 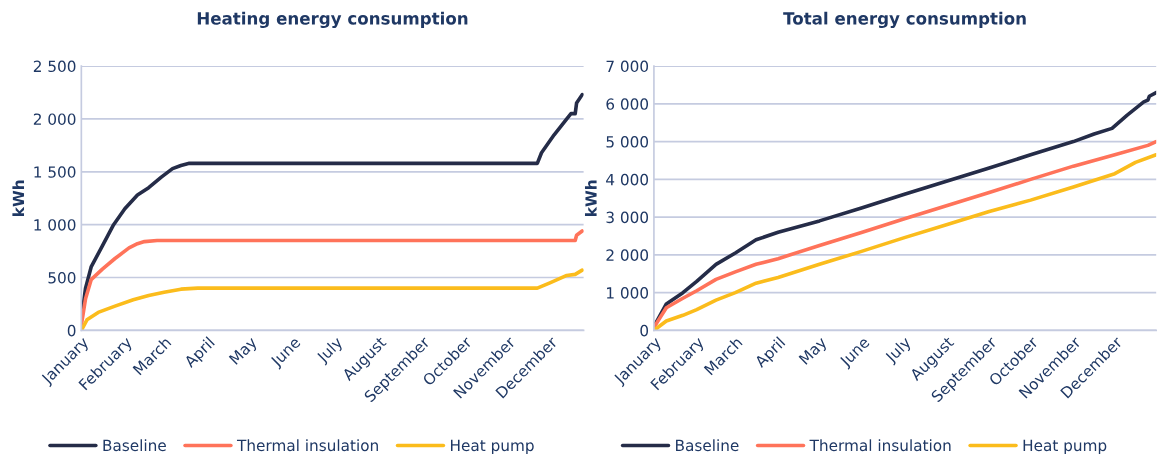 What do you see at coordinates (904, 20) in the screenshot?
I see `chart-title: Total energy consumption` at bounding box center [904, 20].